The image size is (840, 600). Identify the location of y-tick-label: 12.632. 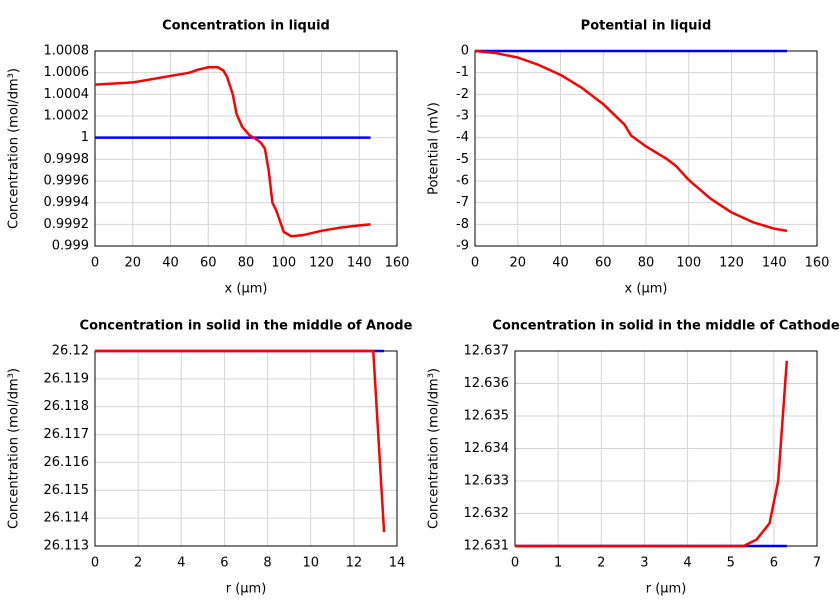
(487, 513).